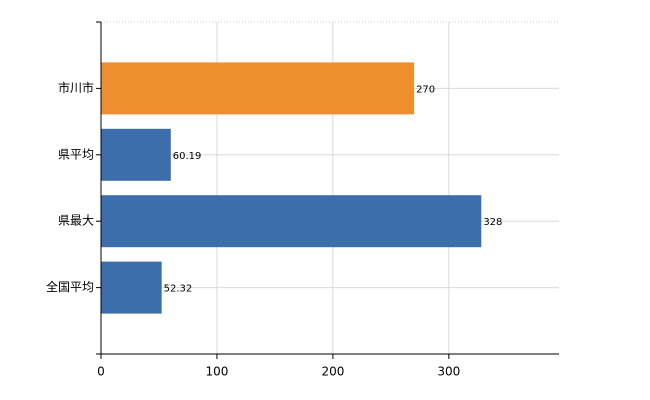 The image size is (650, 400). I want to click on x-tick-label: 300, so click(448, 372).